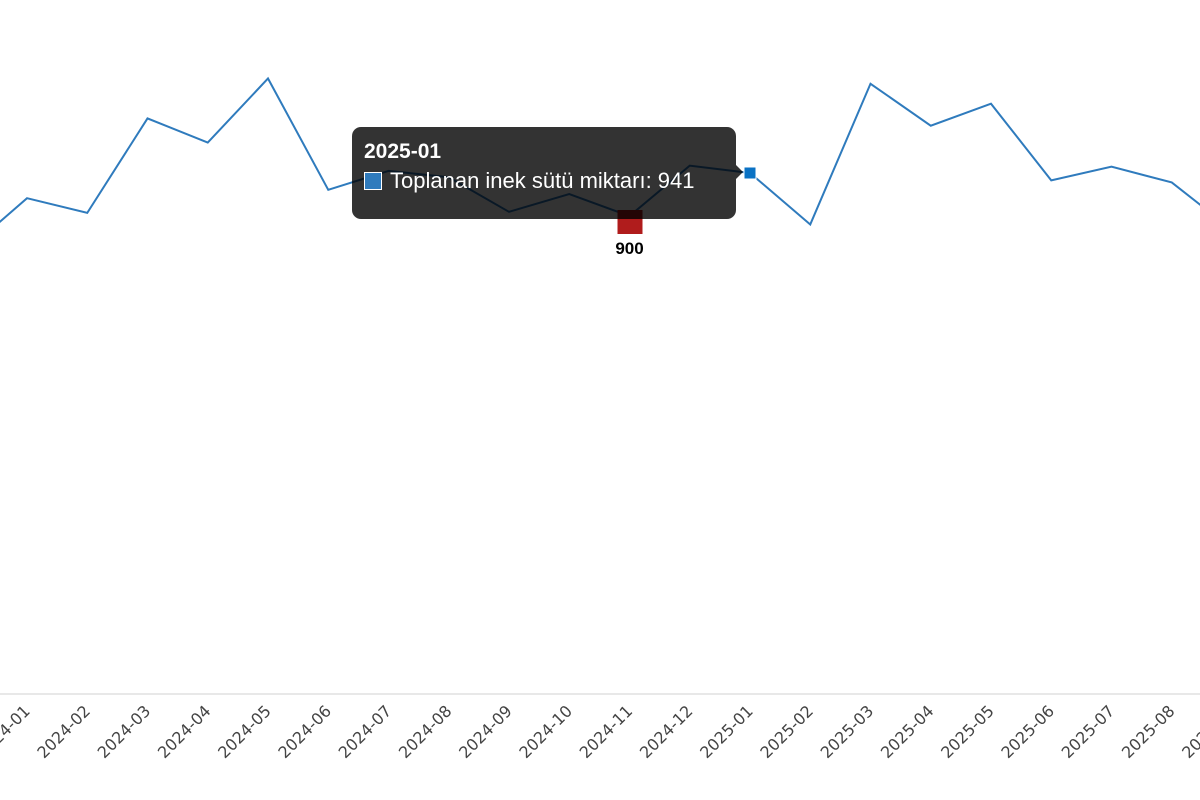 This screenshot has width=1200, height=800. I want to click on x-tick-label: 2024-02, so click(63, 731).